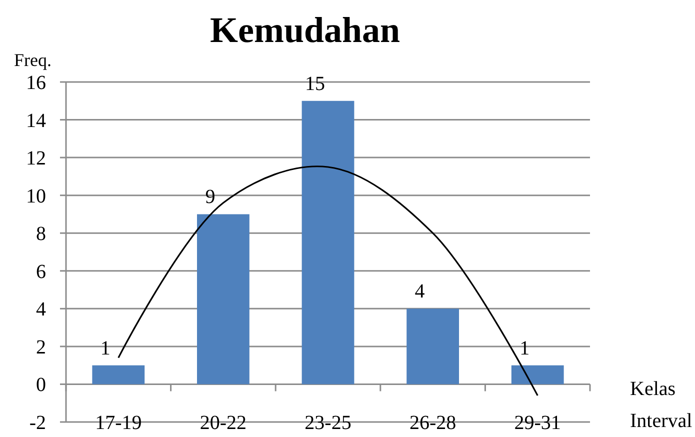  Describe the element at coordinates (36, 159) in the screenshot. I see `y-tick-label: 12` at that location.